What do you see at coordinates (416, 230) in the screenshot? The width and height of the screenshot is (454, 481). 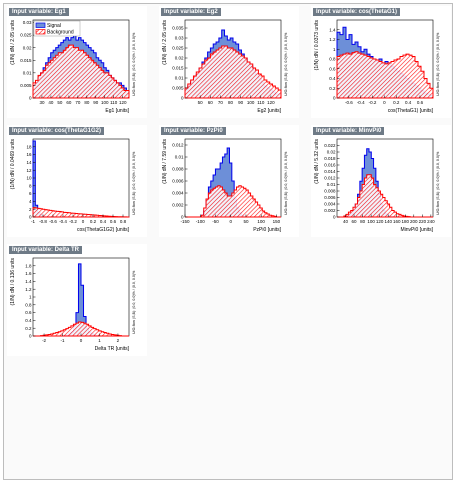 I see `x-axis-label: MinvPi0 [units]` at bounding box center [416, 230].